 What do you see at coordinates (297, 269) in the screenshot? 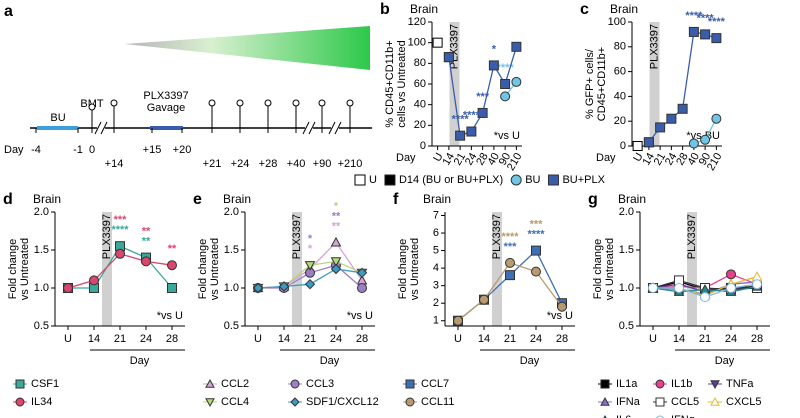
I see `treatment-band` at bounding box center [297, 269].